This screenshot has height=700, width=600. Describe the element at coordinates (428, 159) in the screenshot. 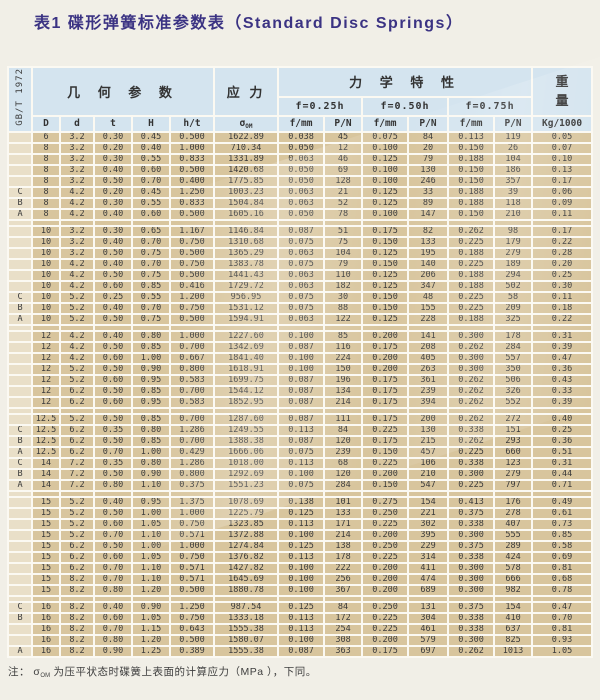

I see `data-cell: 79` at that location.